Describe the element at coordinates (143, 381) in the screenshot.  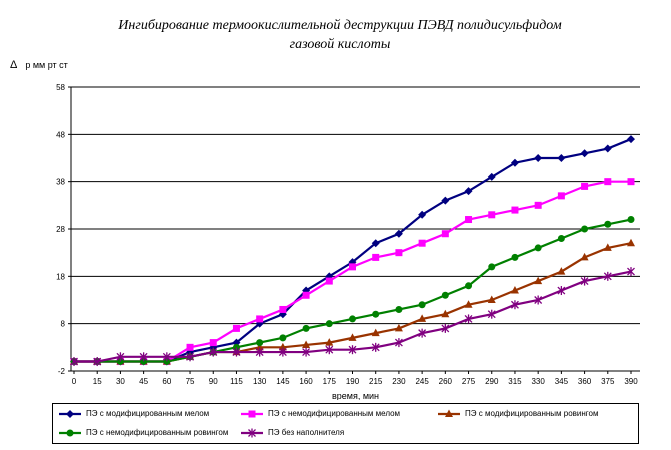
I see `x-tick-label: 45` at that location.